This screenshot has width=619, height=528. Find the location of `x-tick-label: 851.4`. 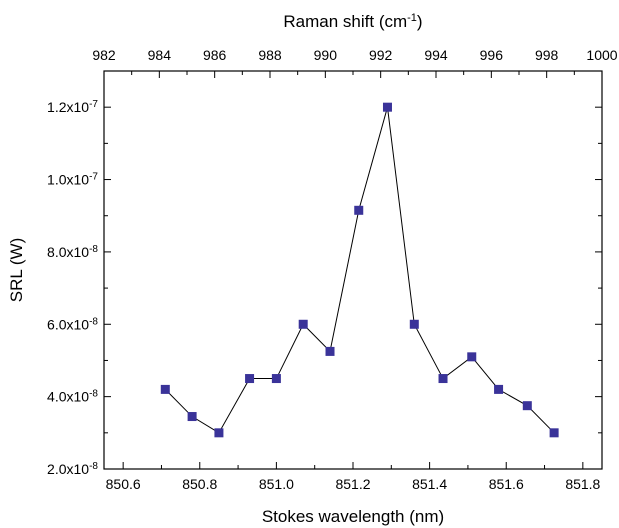

x-tick-label: 851.4 is located at coordinates (429, 484).